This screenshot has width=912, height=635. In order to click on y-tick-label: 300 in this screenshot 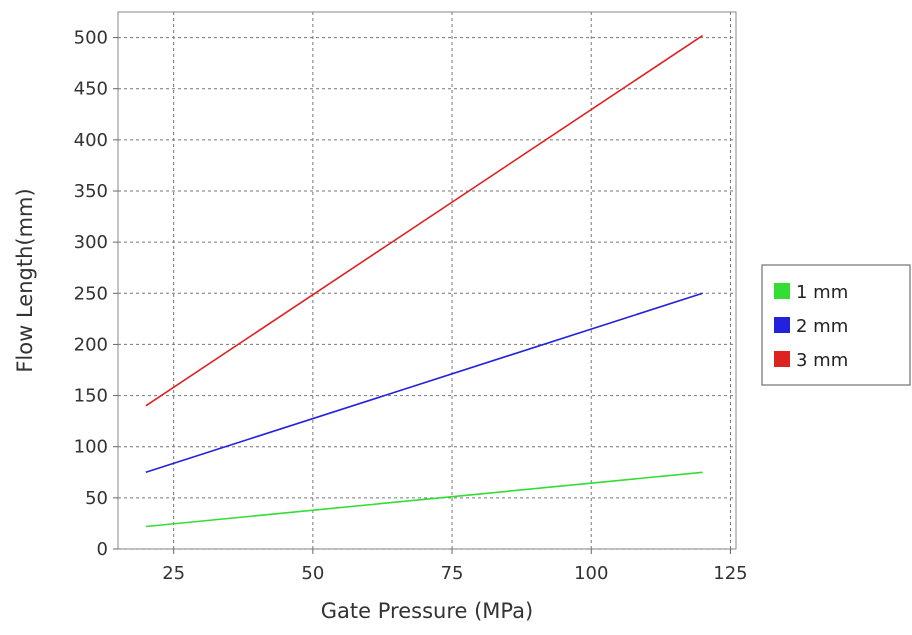, I will do `click(91, 242)`.